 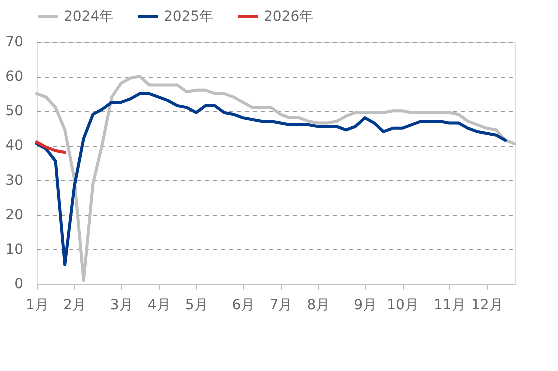 What do you see at coordinates (89, 16) in the screenshot?
I see `legend-label: 2024年` at bounding box center [89, 16].